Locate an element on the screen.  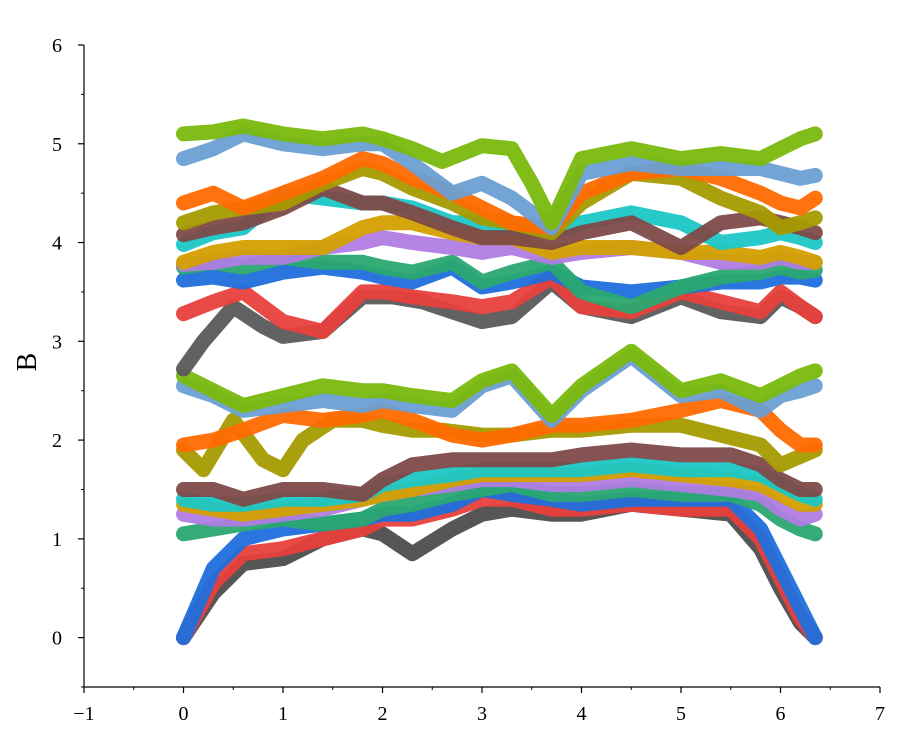
series-13-line is located at coordinates (499, 304).